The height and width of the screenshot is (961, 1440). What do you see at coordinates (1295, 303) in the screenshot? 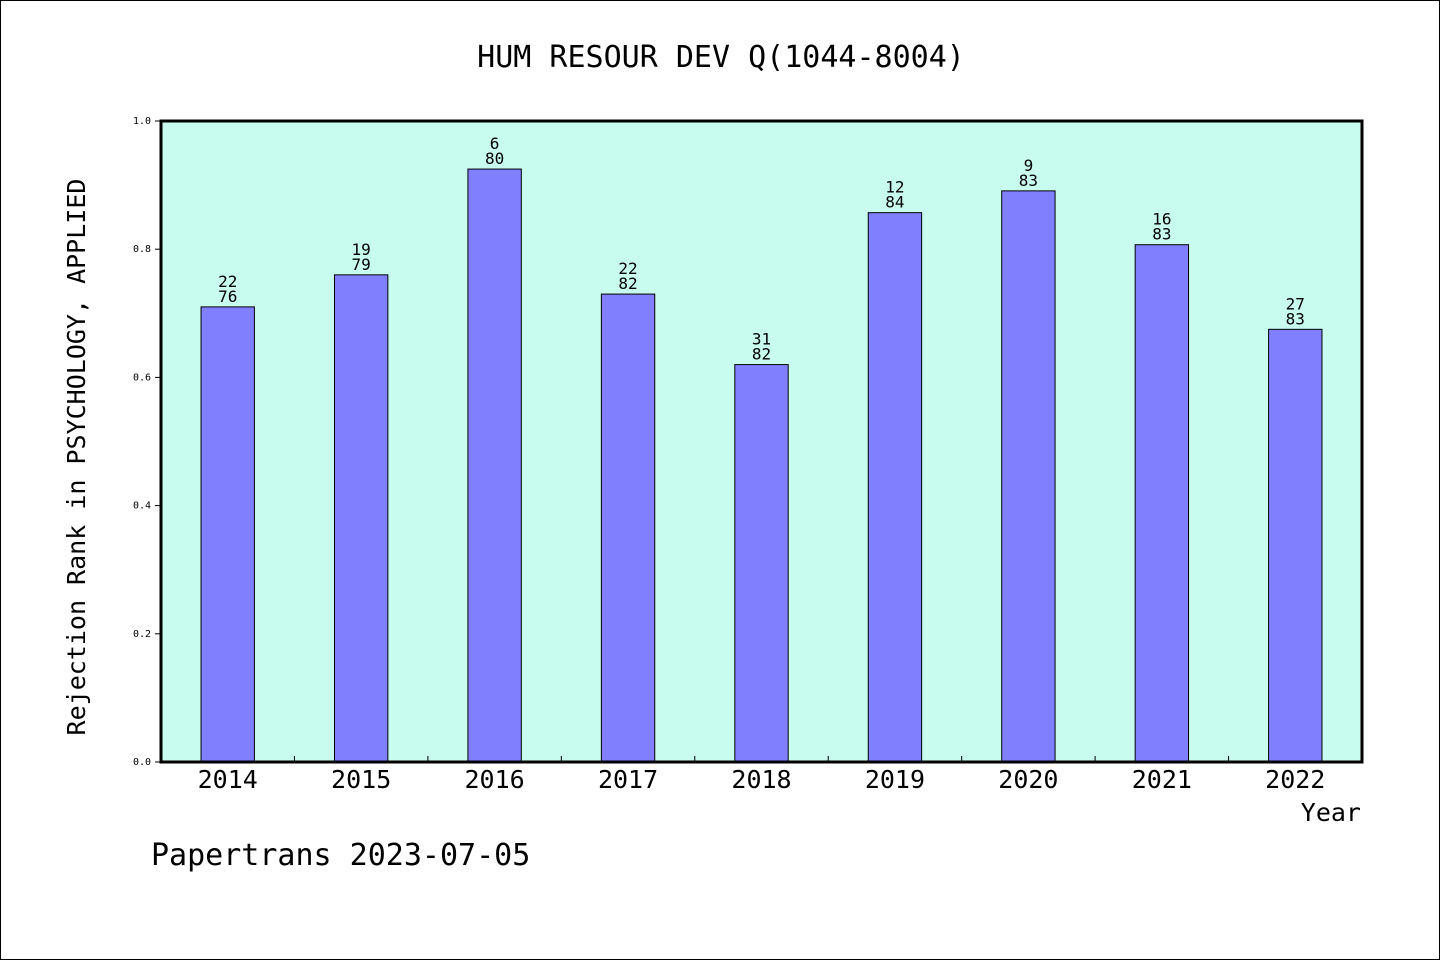
I see `bar-rank-label: 27` at bounding box center [1295, 303].